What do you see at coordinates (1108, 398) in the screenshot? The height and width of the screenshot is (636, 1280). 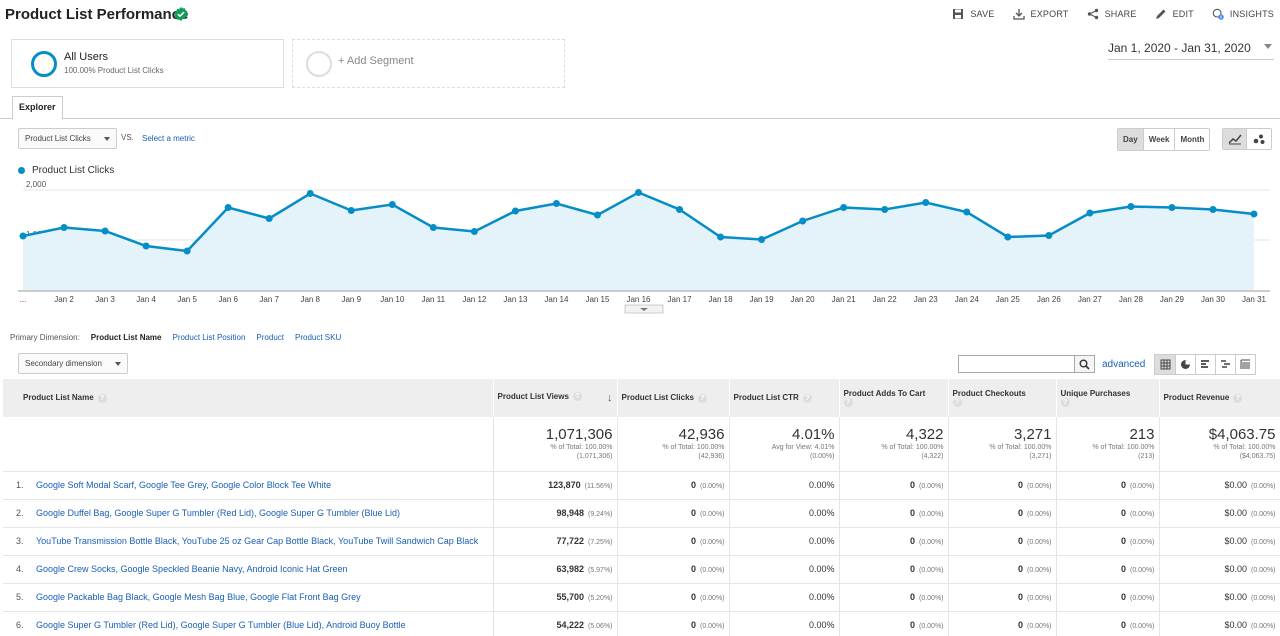 I see `column-header-unique-purchases: Unique Purchases?` at bounding box center [1108, 398].